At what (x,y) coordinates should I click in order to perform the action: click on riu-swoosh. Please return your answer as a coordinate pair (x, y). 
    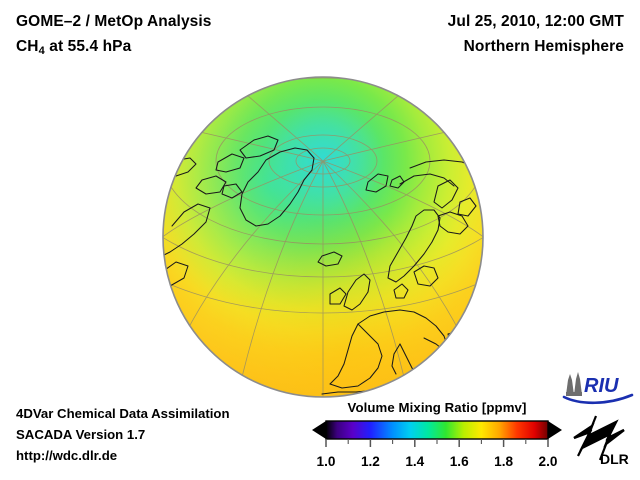
    Looking at the image, I should click on (598, 399).